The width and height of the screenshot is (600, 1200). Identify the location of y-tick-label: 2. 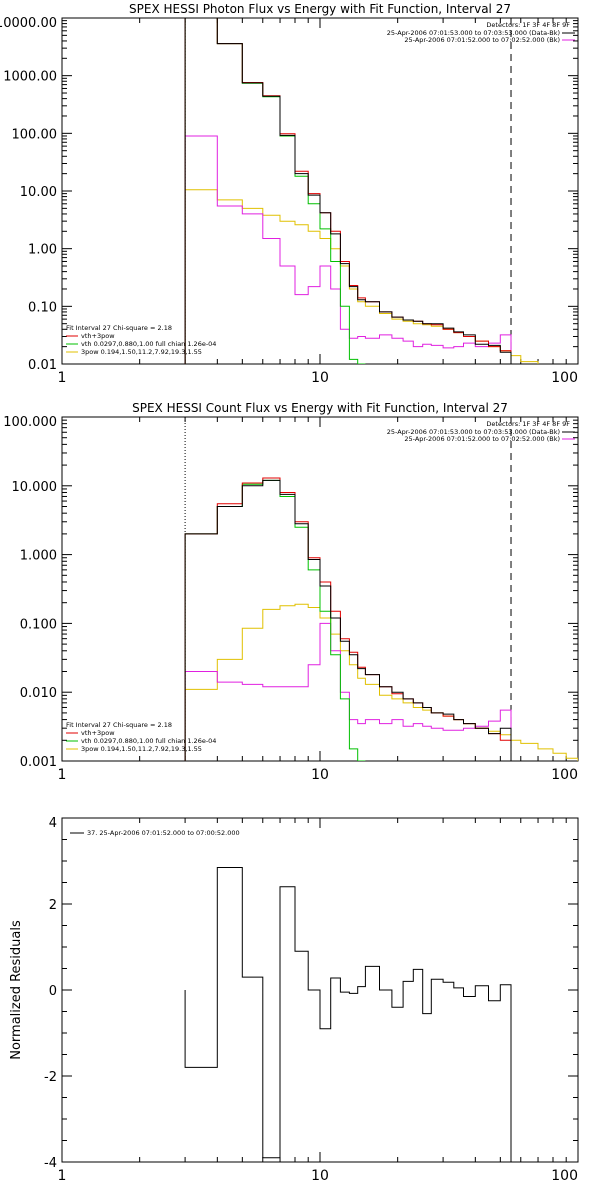
(53, 905).